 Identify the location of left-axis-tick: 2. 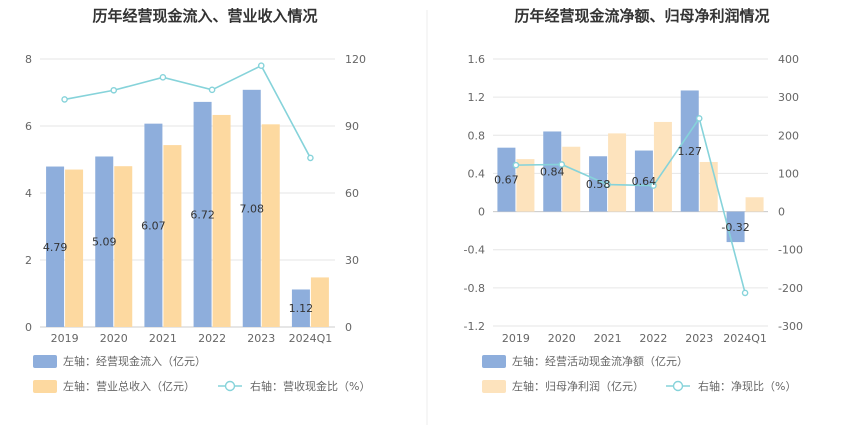
(28, 260).